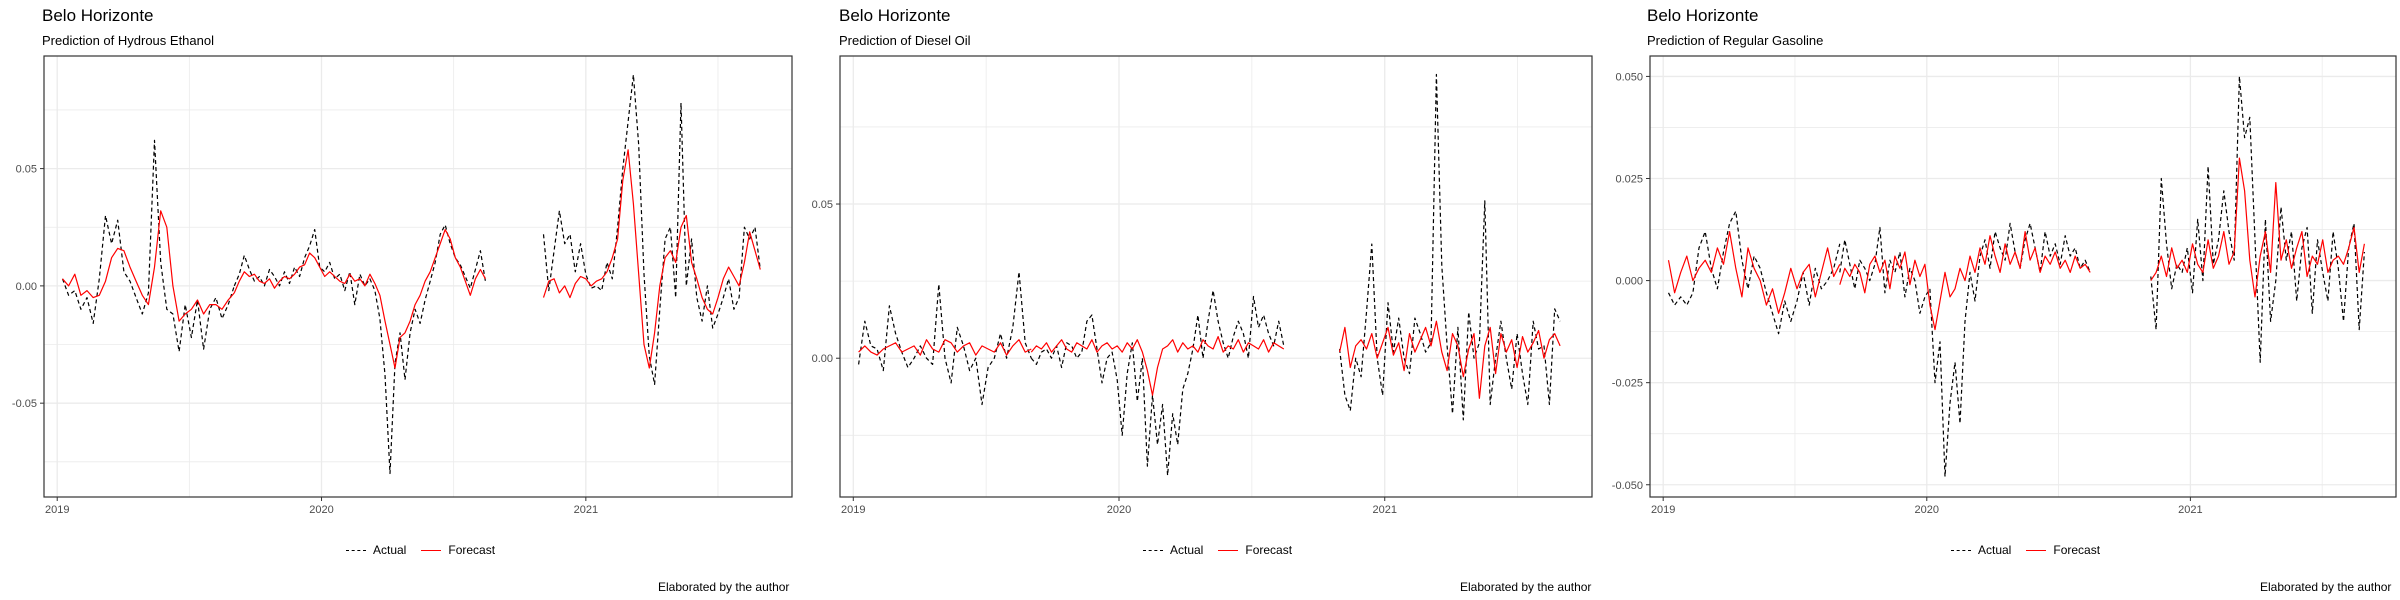 Image resolution: width=2400 pixels, height=600 pixels. What do you see at coordinates (128, 40) in the screenshot?
I see `chart-subtitle: Prediction of Hydrous Ethanol` at bounding box center [128, 40].